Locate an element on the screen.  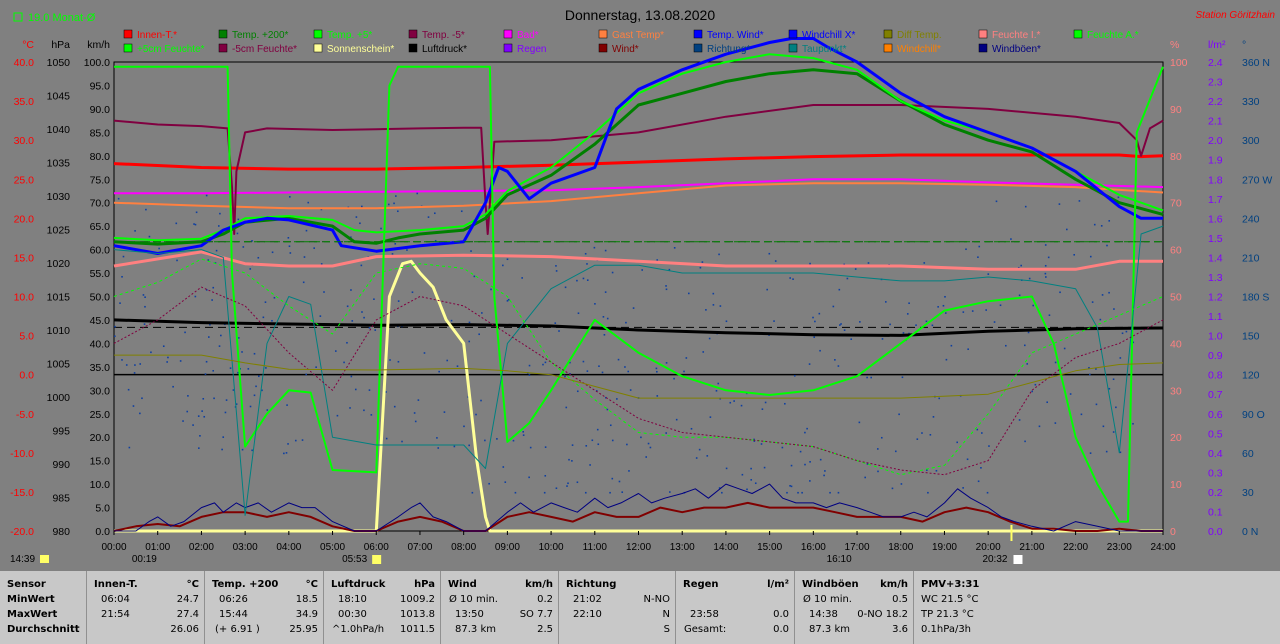
humidity-axis-tick-label: 30 is located at coordinates (1176, 391).